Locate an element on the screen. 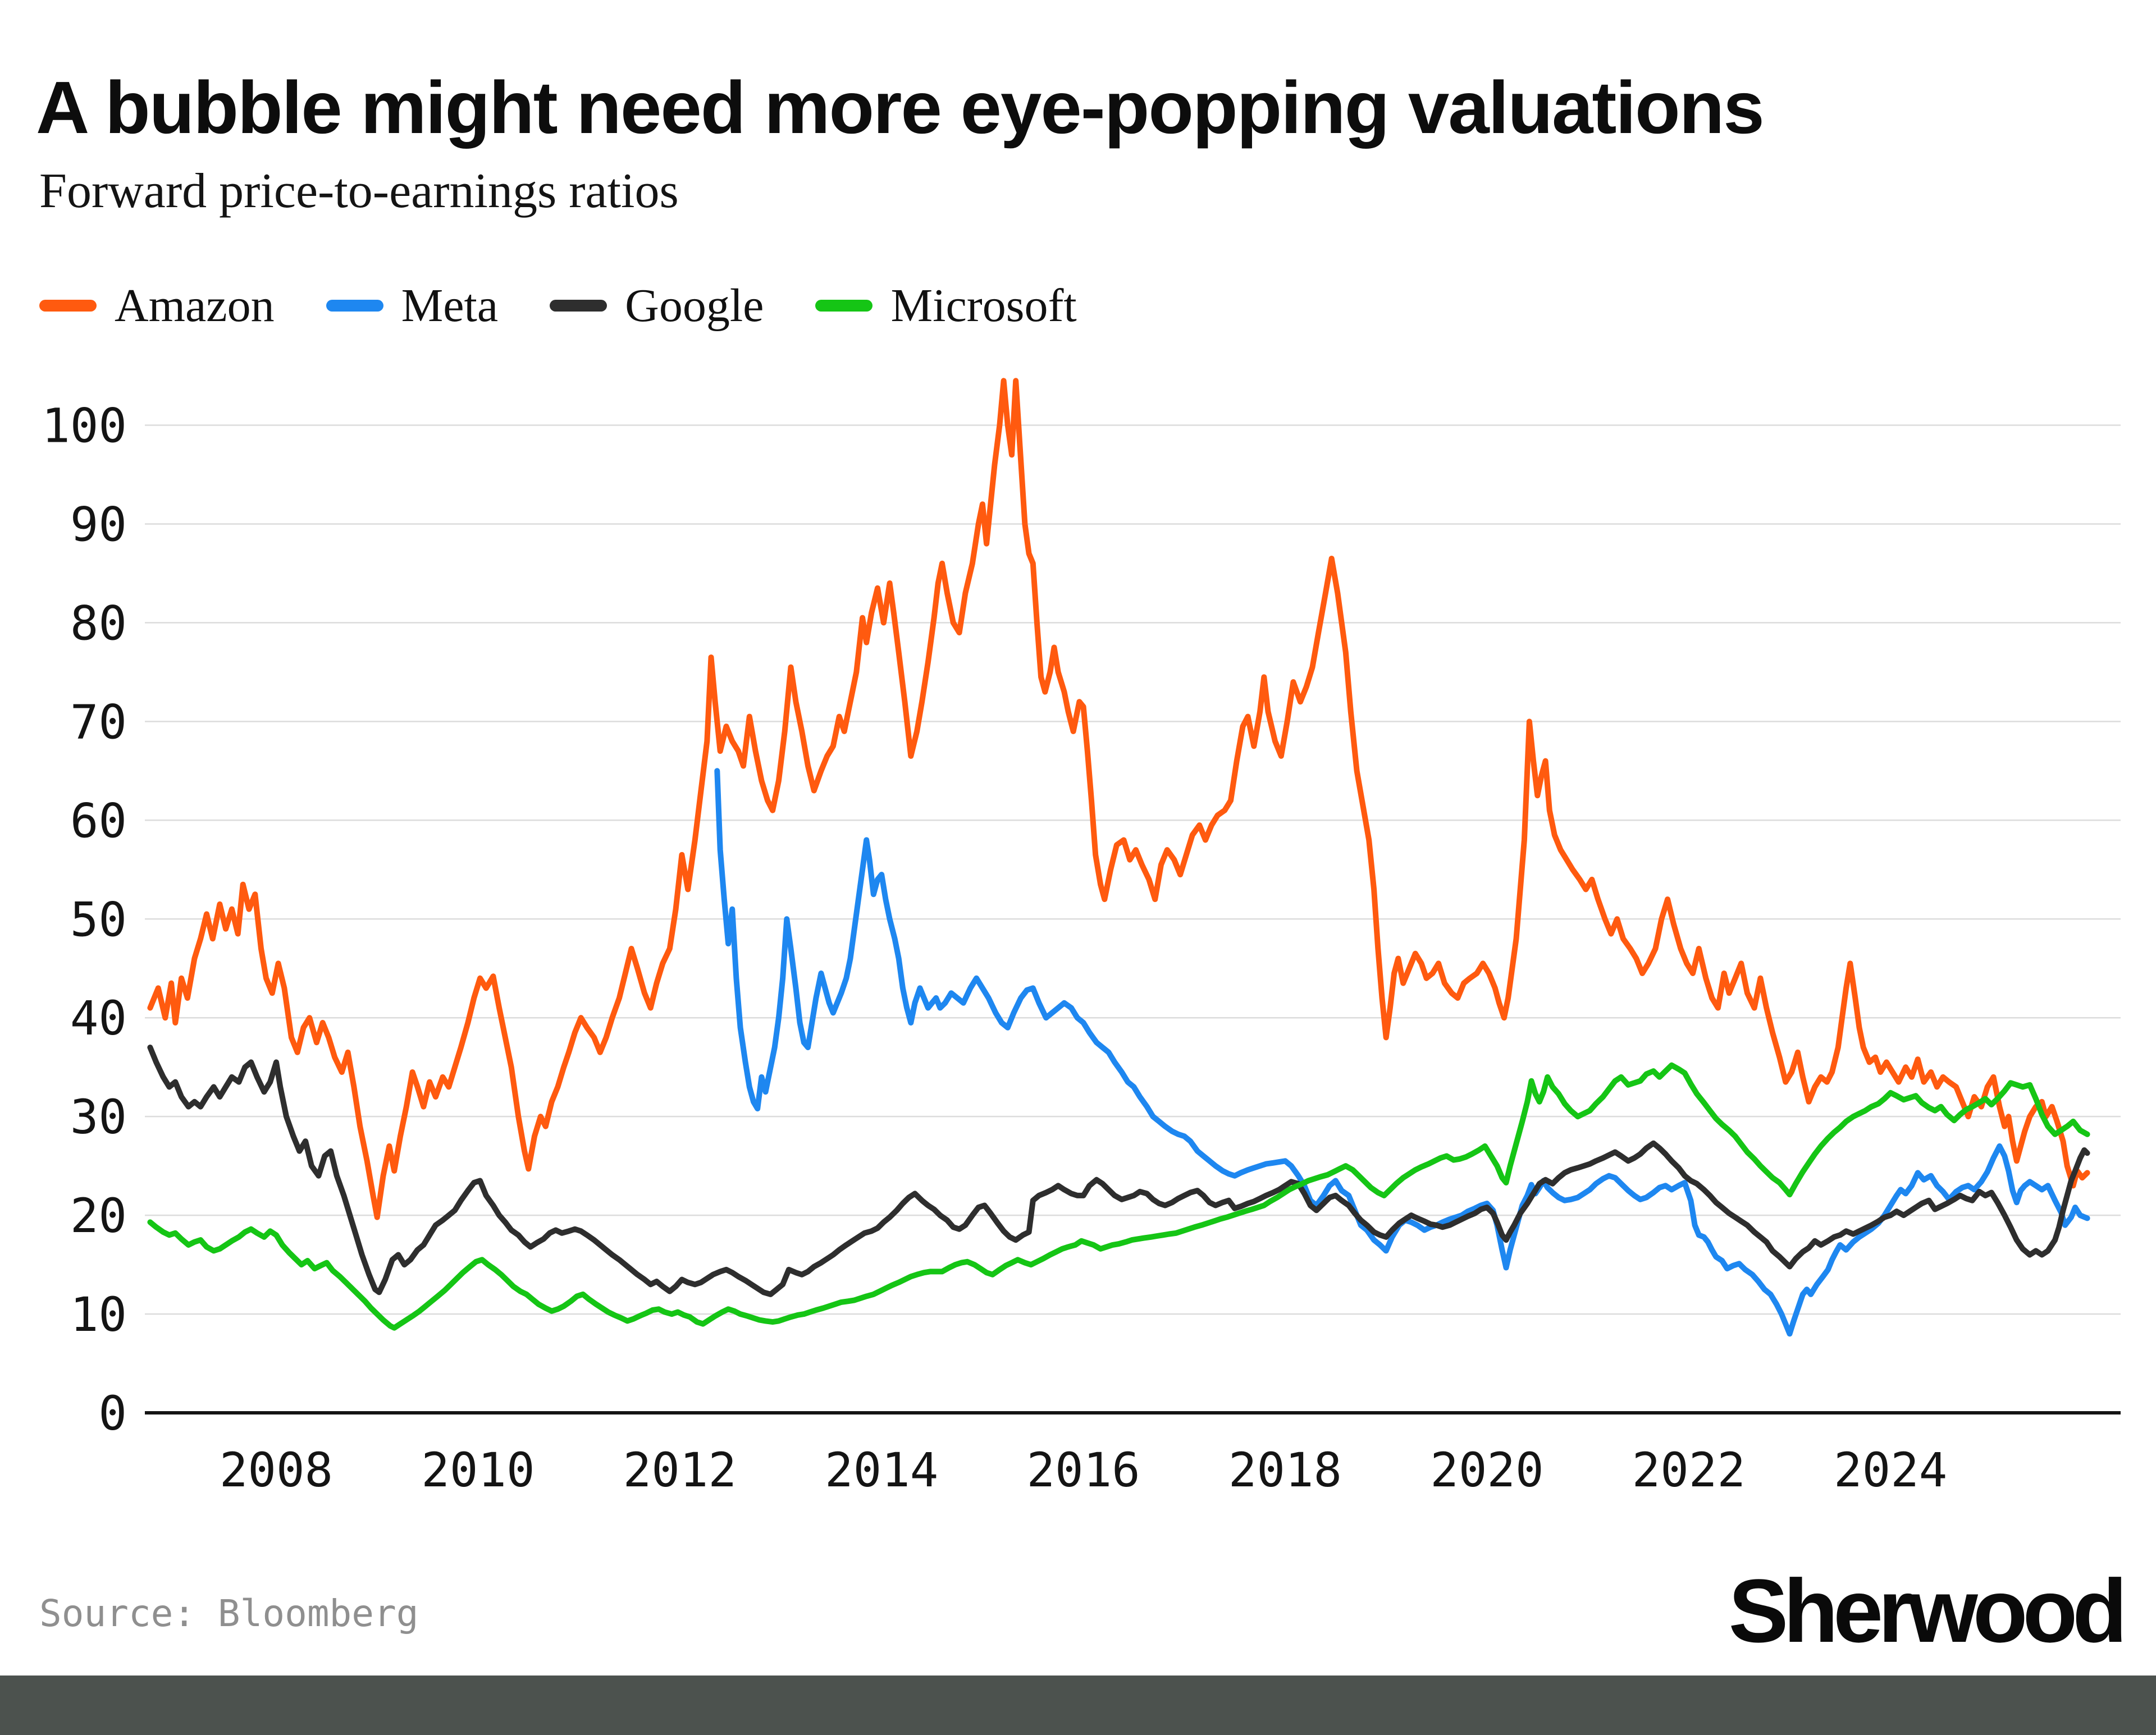 This screenshot has height=1735, width=2156. legend-item-meta: Meta is located at coordinates (412, 306).